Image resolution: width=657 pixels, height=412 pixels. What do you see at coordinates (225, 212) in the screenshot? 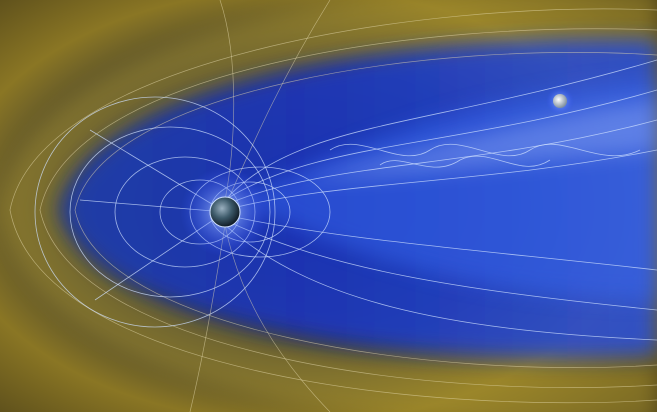
I see `earth` at bounding box center [225, 212].